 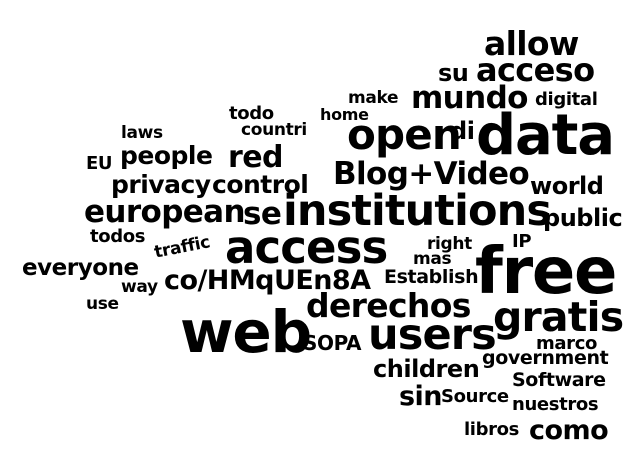 What do you see at coordinates (566, 99) in the screenshot?
I see `word-digital: digital` at bounding box center [566, 99].